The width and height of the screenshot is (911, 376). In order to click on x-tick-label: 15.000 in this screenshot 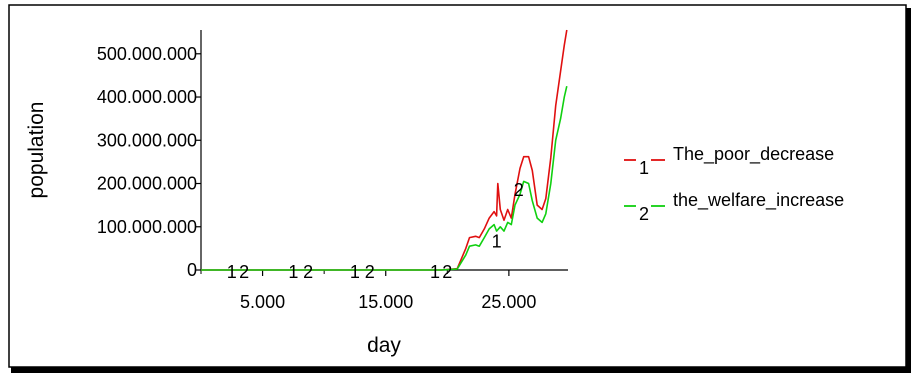, I will do `click(385, 302)`.